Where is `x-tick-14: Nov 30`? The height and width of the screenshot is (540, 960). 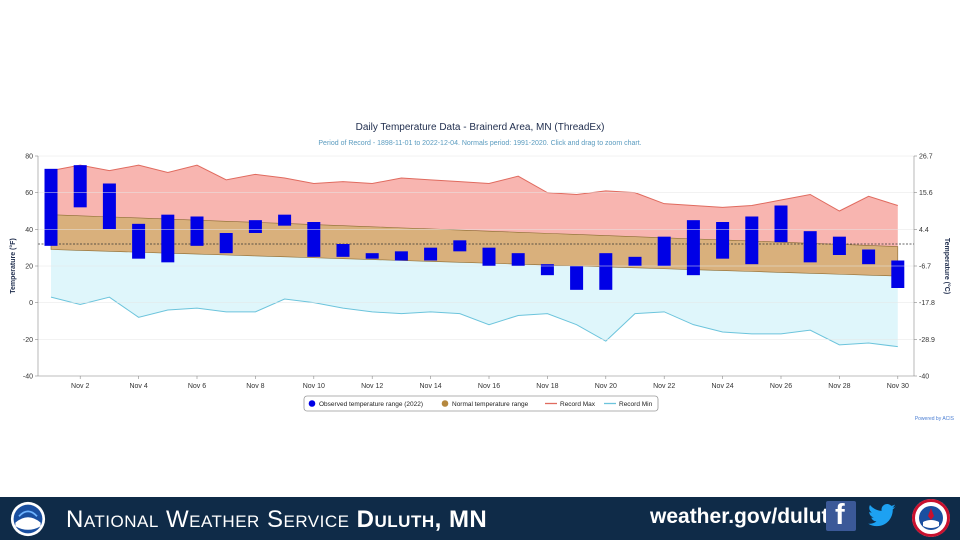 x-tick-14: Nov 30 is located at coordinates (898, 386).